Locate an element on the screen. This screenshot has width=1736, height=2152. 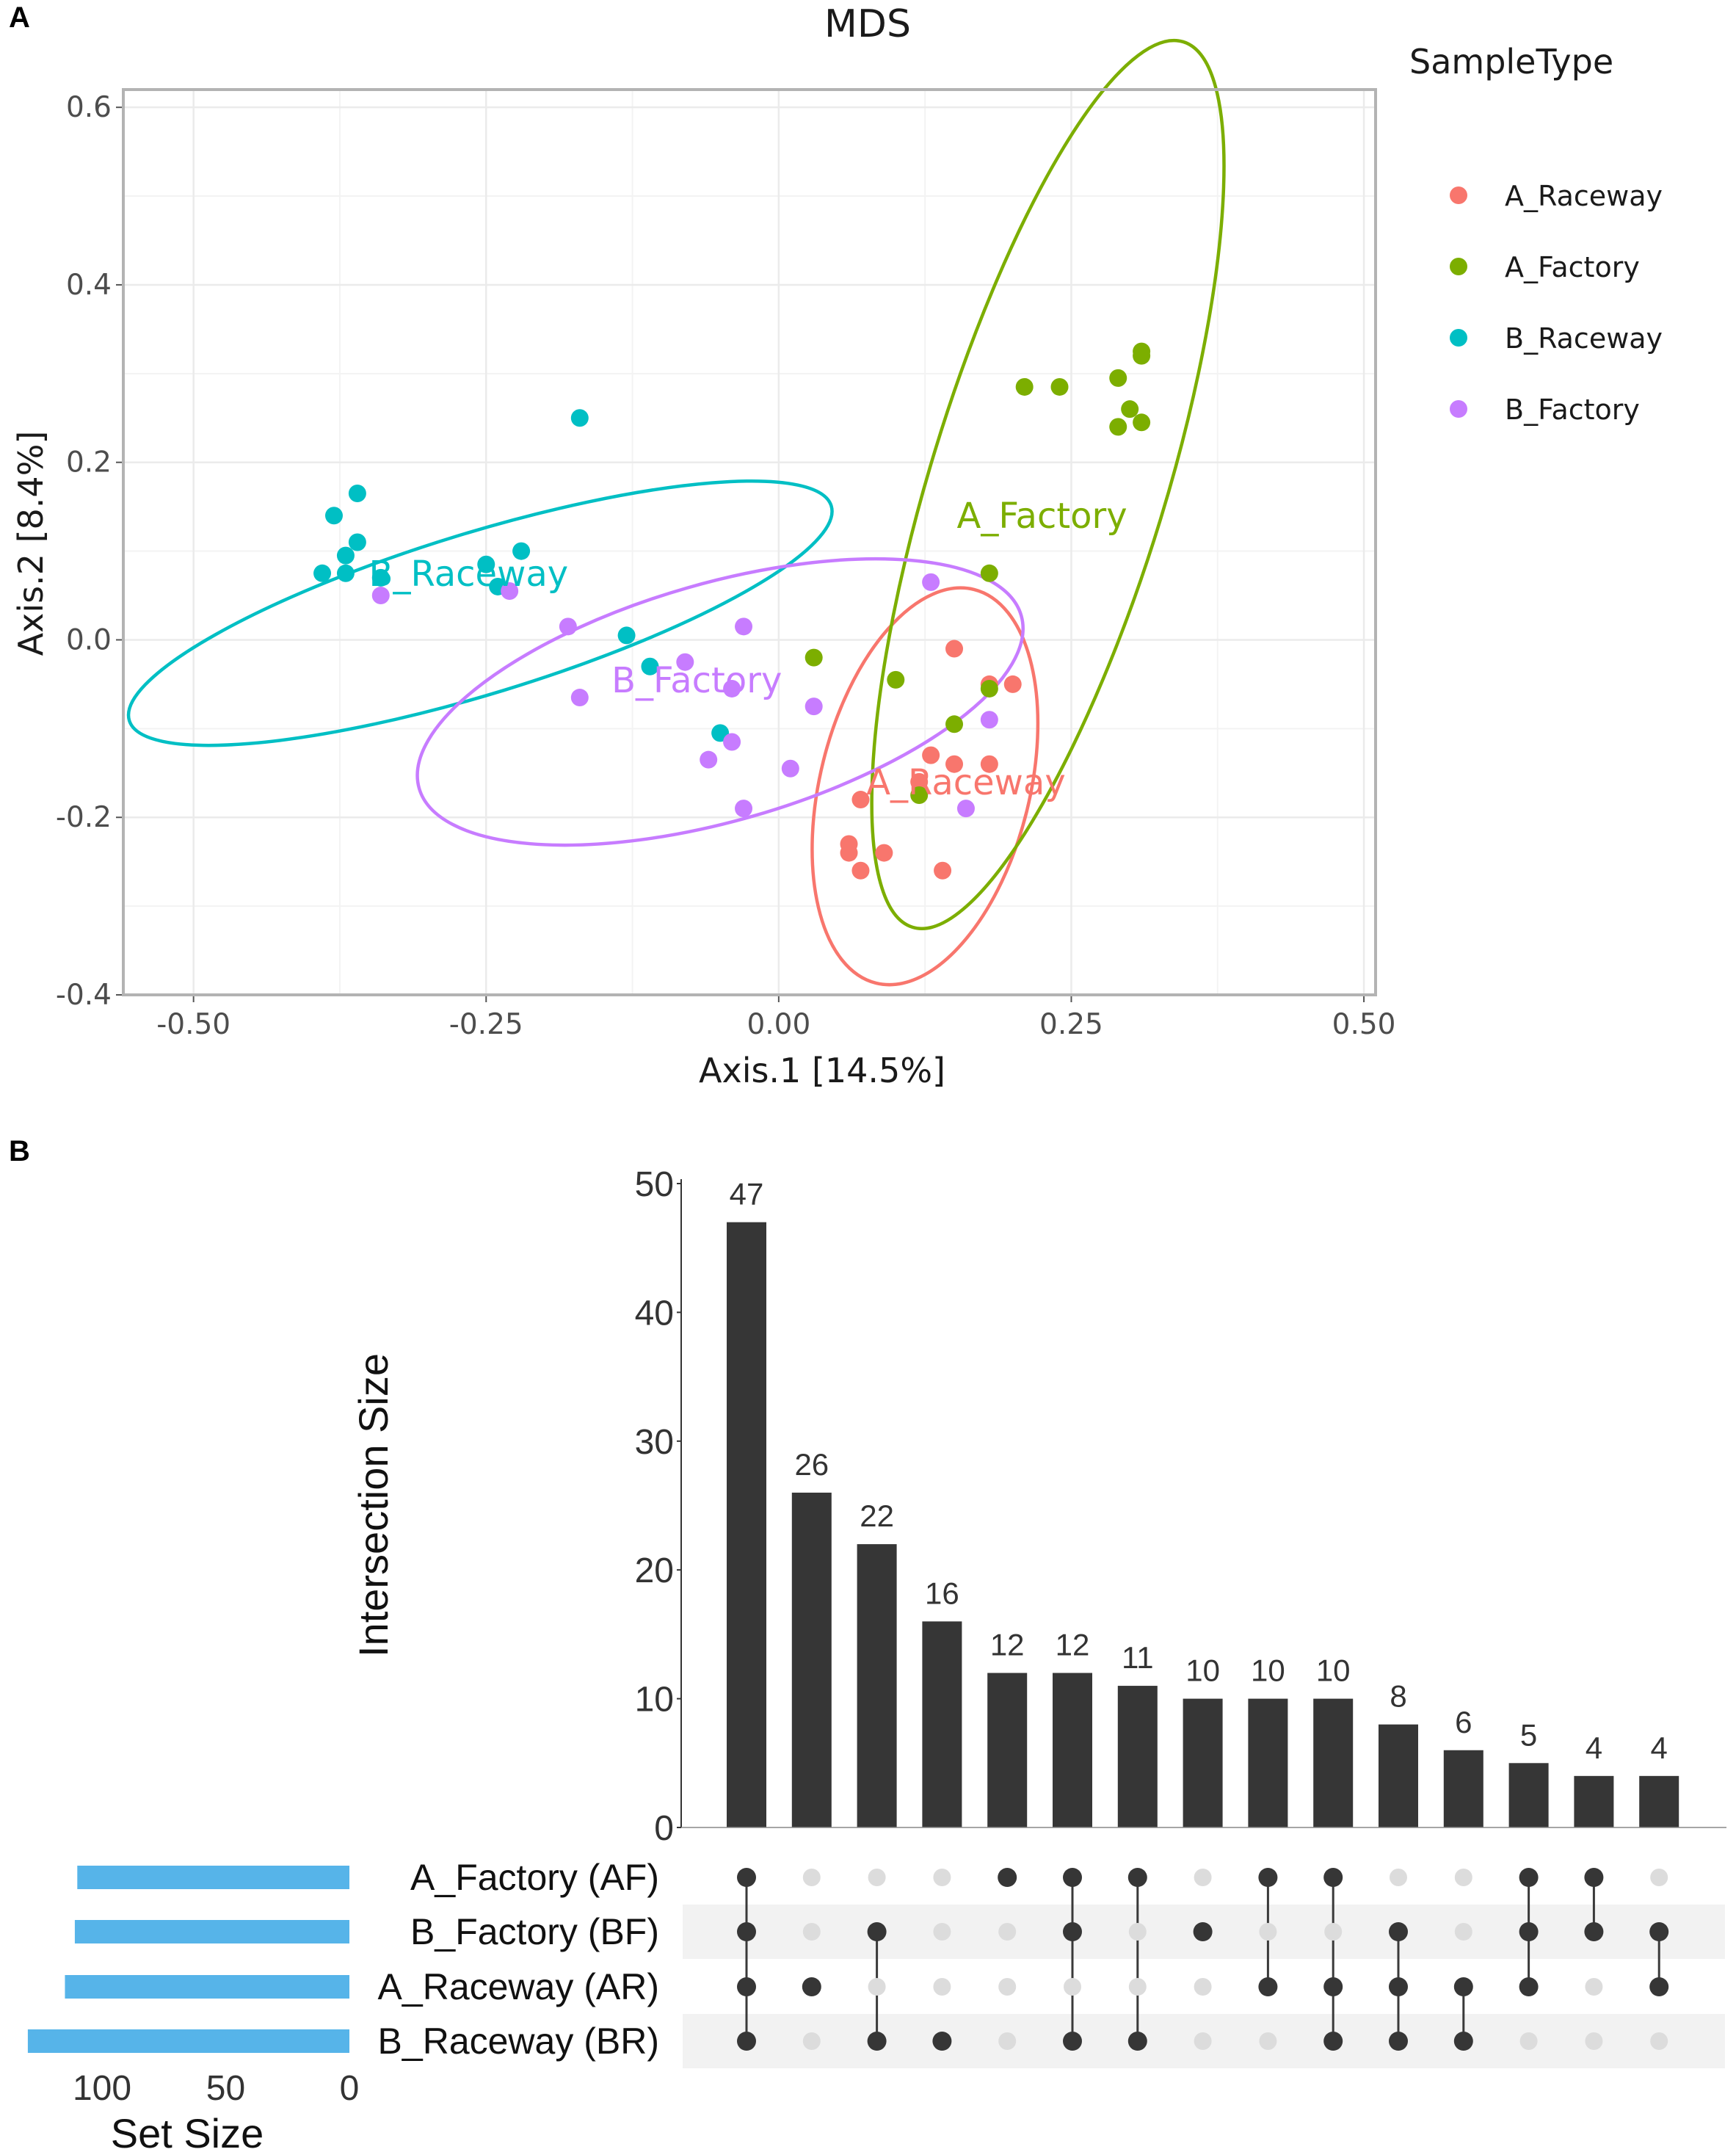
chart-title: MDS is located at coordinates (867, 24).